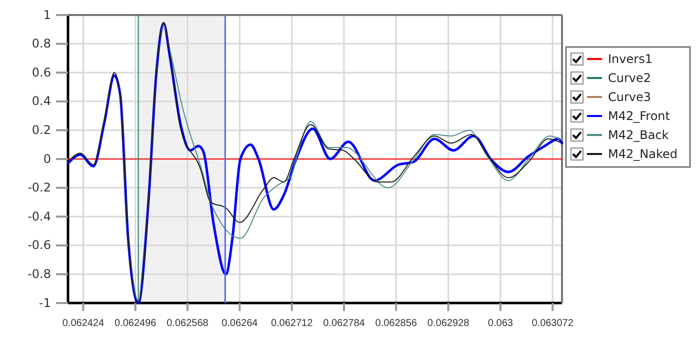 The image size is (700, 350). Describe the element at coordinates (344, 323) in the screenshot. I see `x-tick-label: 0.062784` at that location.